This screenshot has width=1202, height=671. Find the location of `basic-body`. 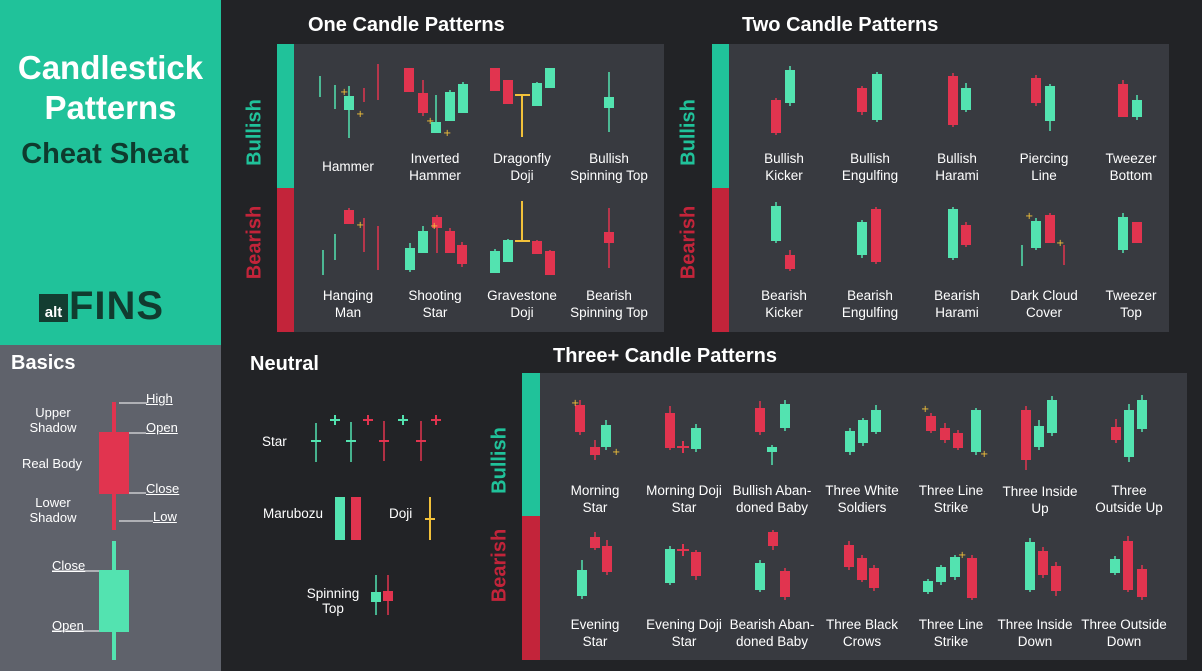

basic-body is located at coordinates (114, 463).